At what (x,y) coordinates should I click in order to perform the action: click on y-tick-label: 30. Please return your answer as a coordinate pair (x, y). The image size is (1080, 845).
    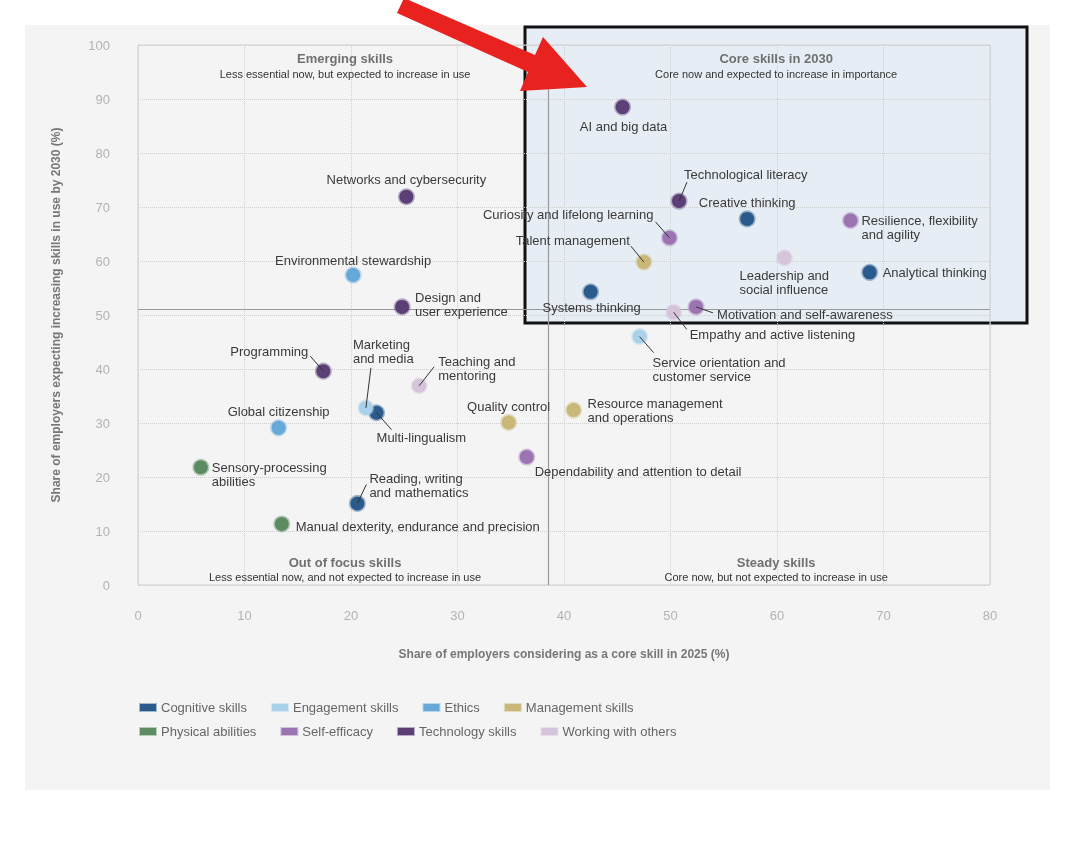
    Looking at the image, I should click on (102, 423).